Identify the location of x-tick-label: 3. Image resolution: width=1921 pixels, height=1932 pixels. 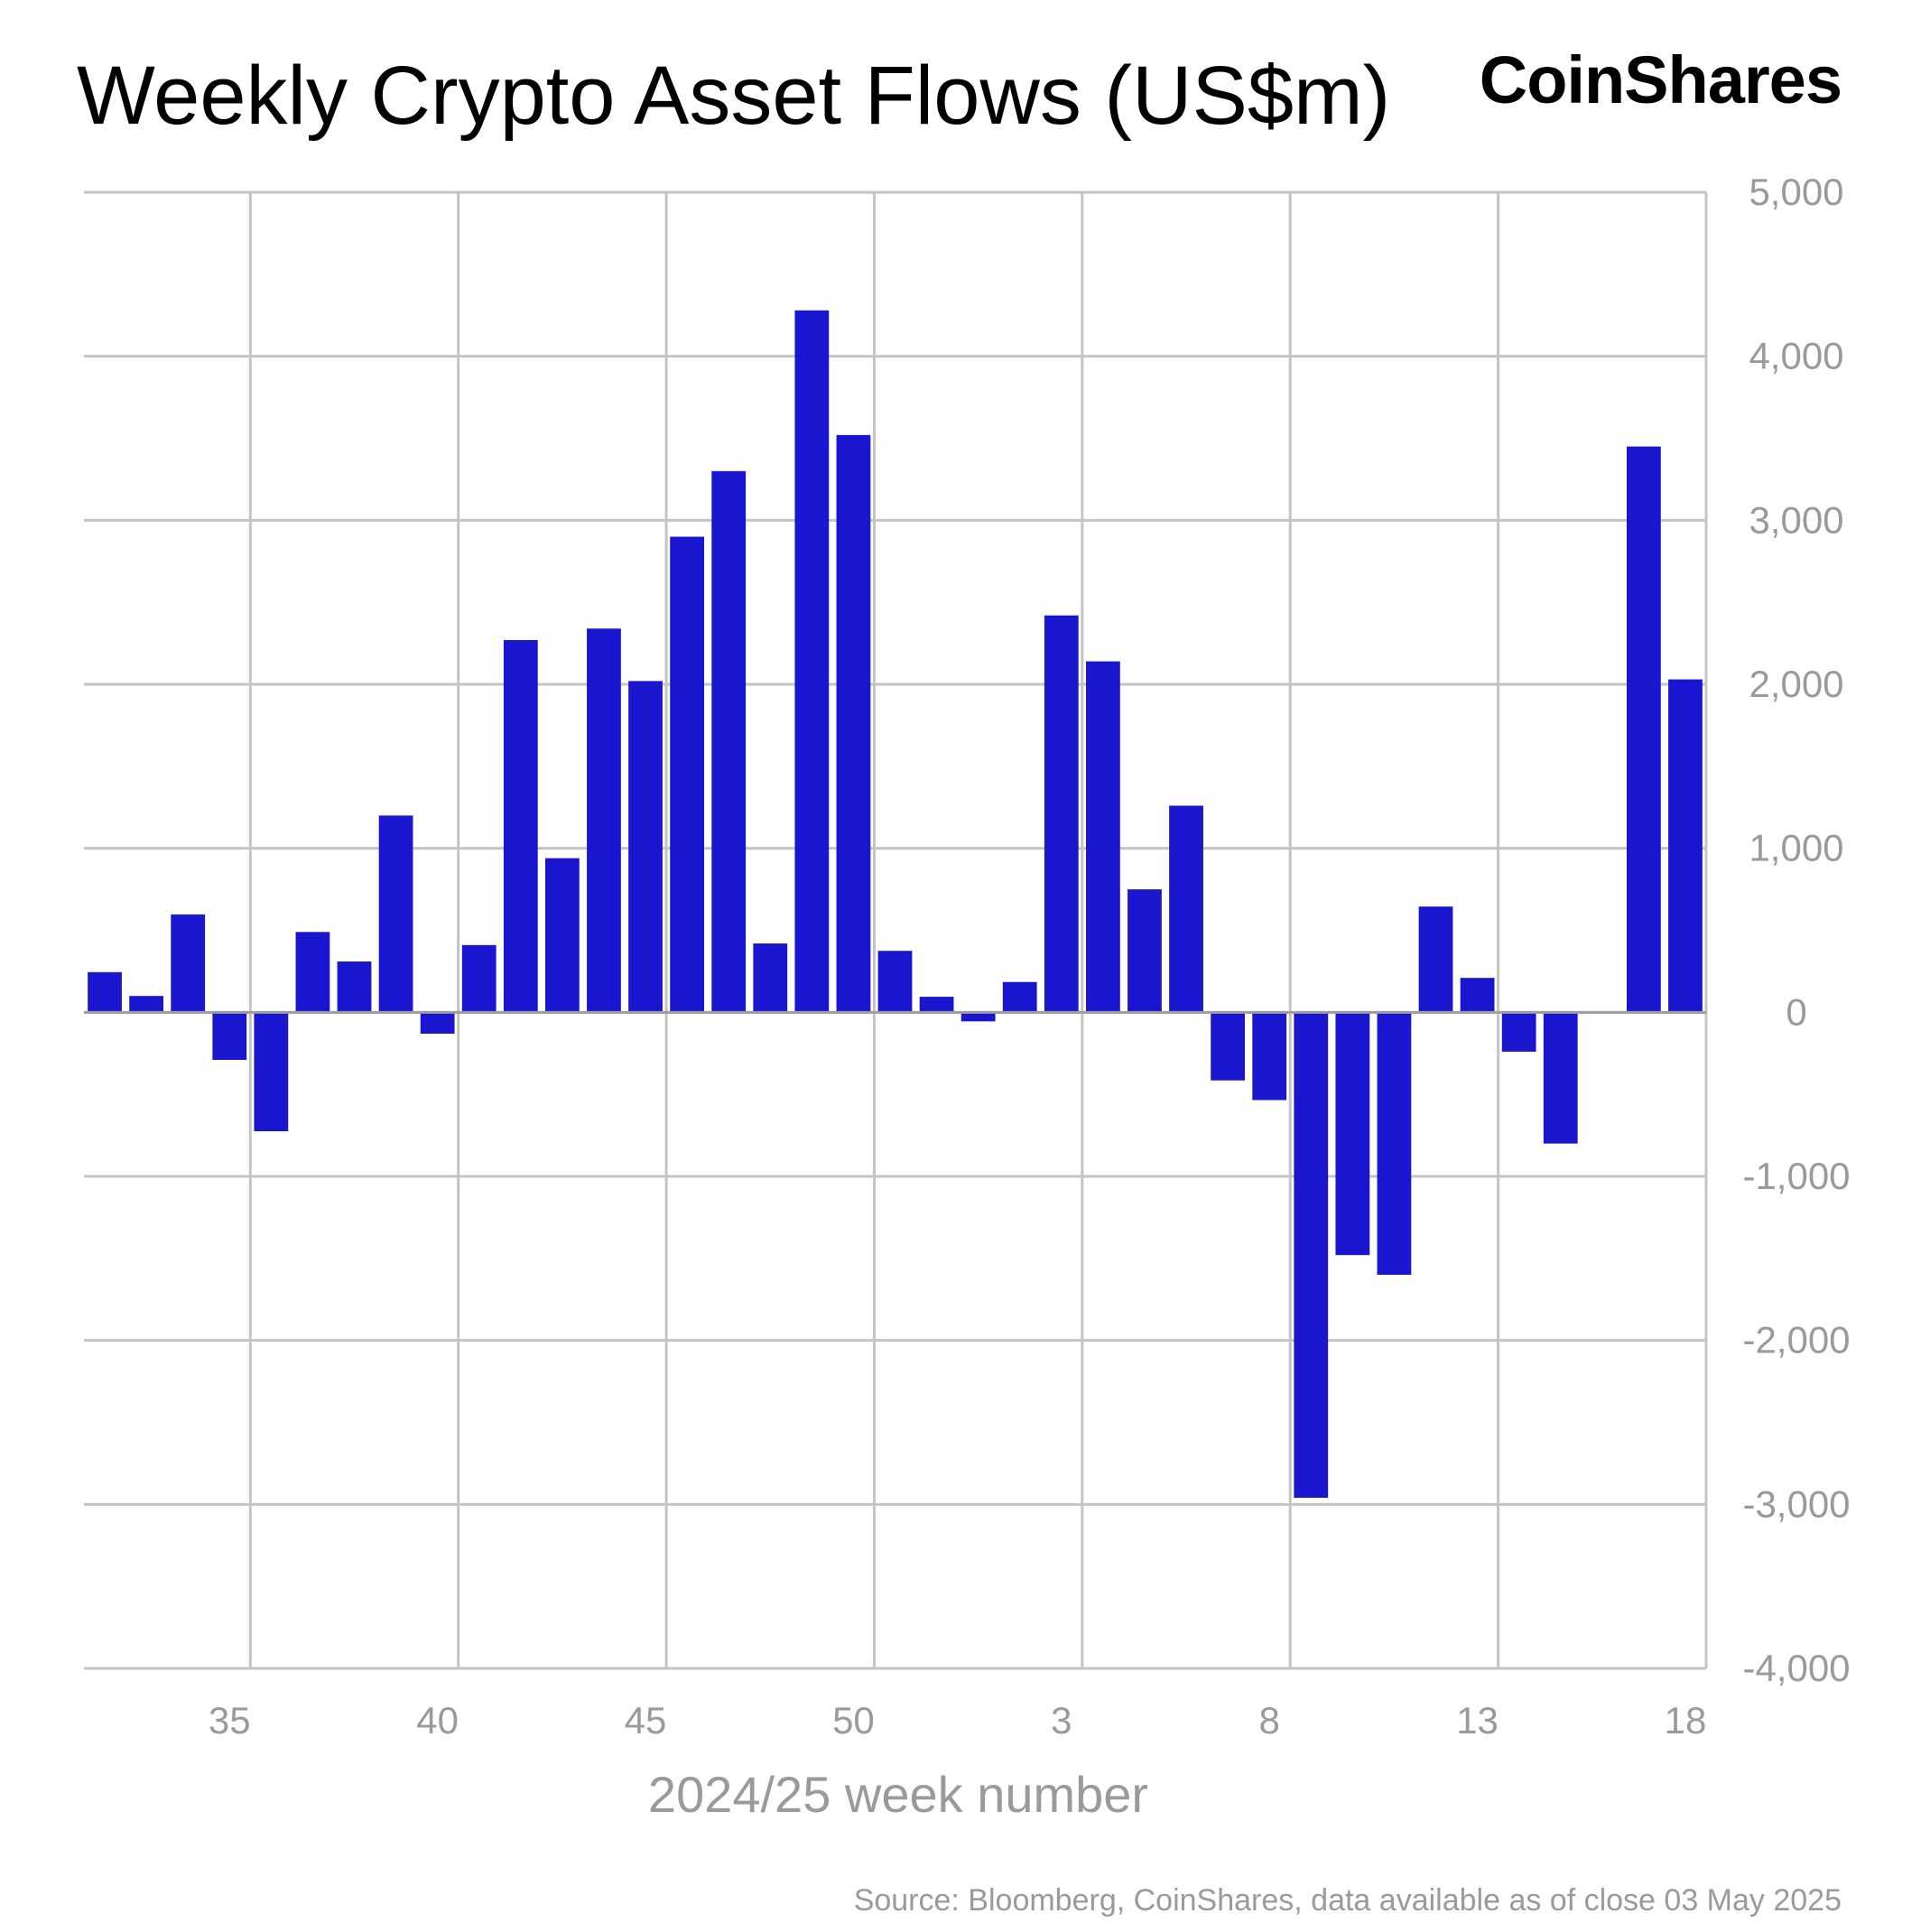
(1061, 1720).